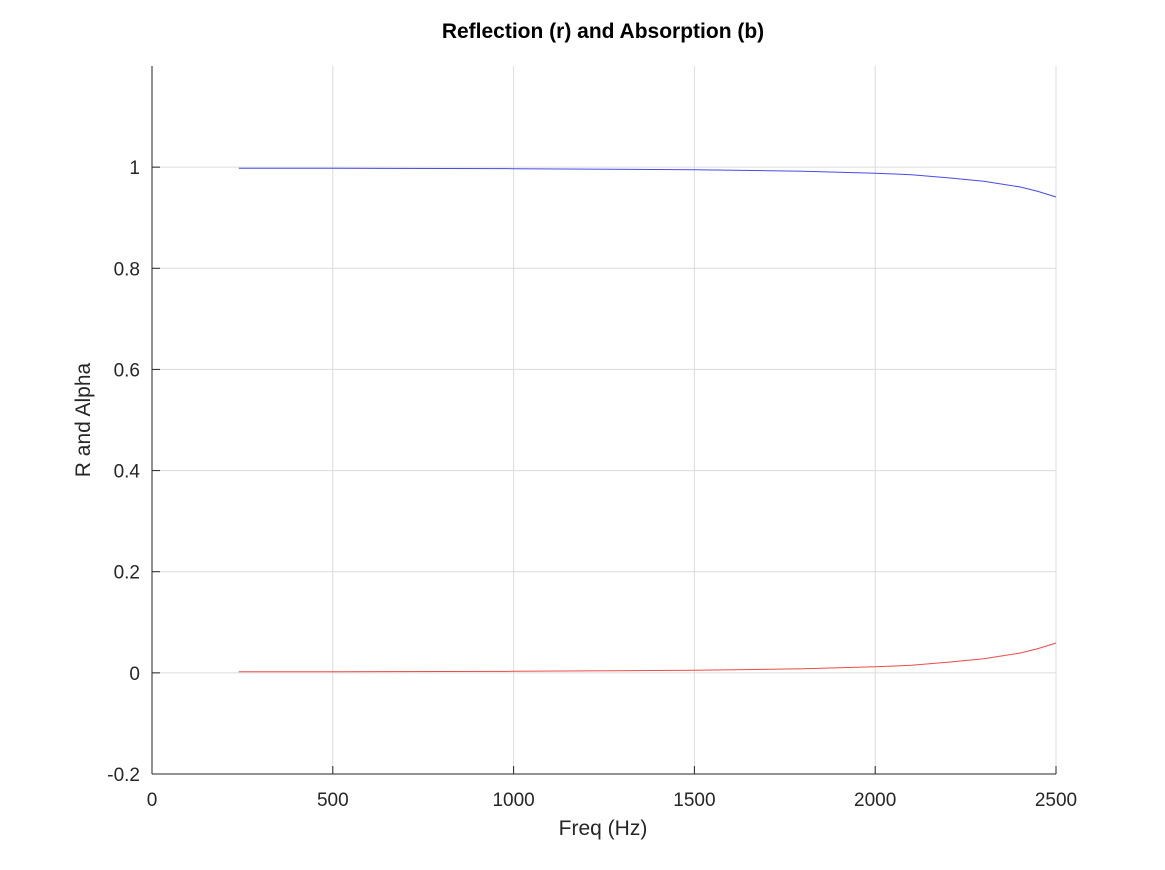  I want to click on x-tick-label: 2000, so click(875, 800).